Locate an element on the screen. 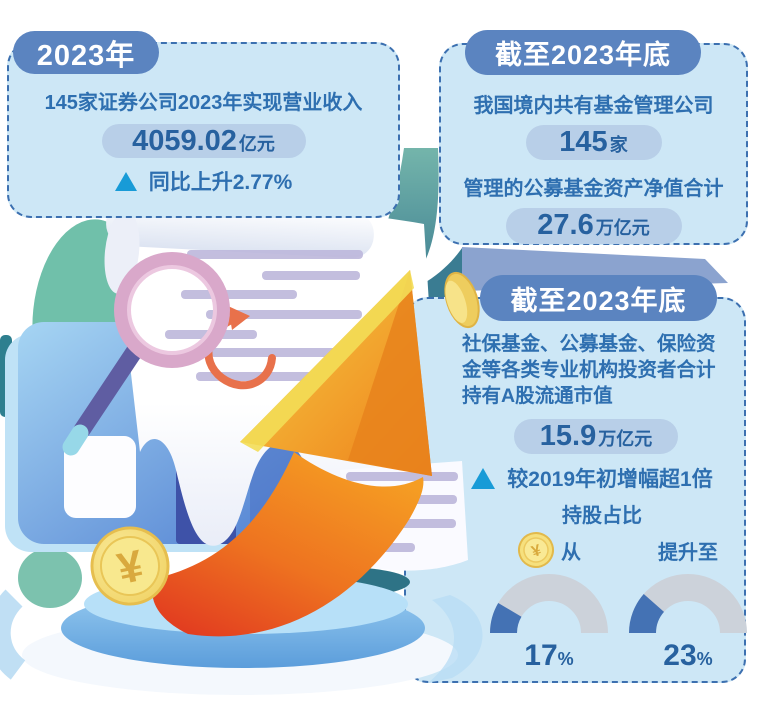 This screenshot has height=712, width=768. badge-end-2023: 截至2023年底 is located at coordinates (583, 52).